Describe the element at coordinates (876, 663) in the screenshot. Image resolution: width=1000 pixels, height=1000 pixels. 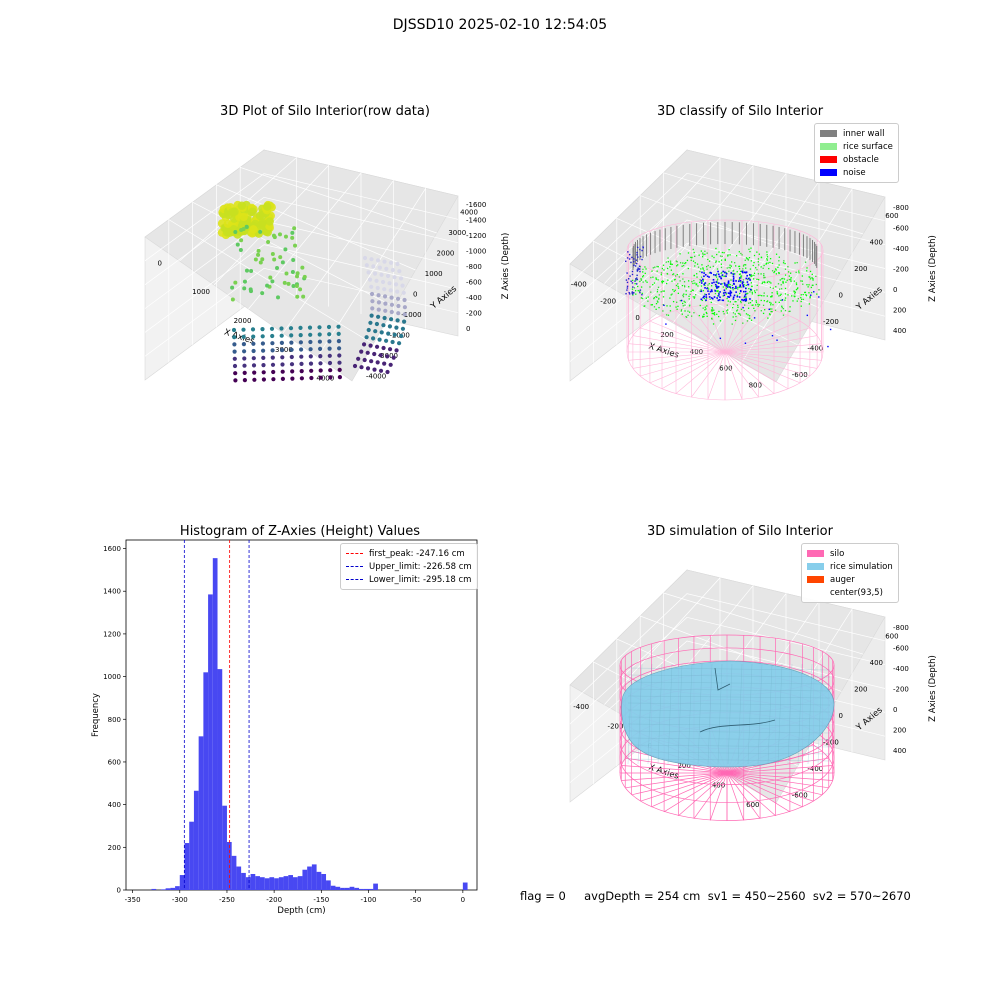
I see `panel4-y-tick: 400` at that location.